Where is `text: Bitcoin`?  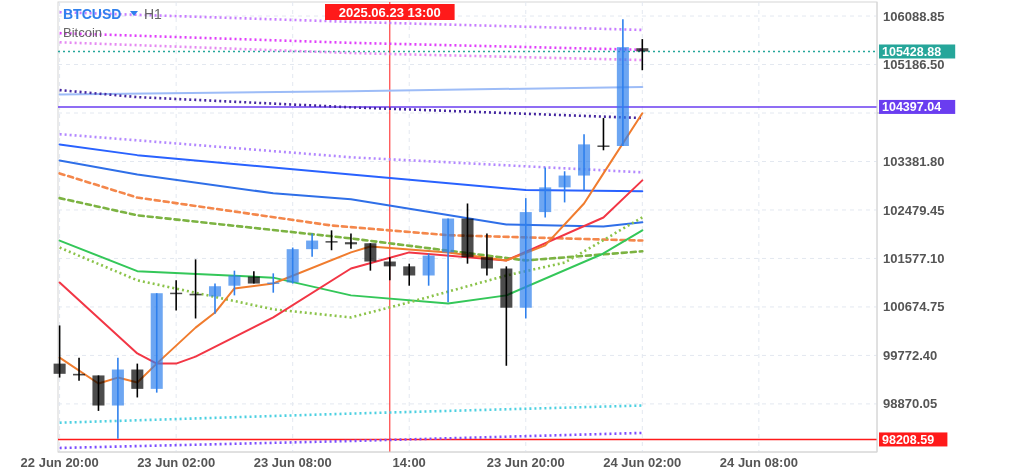
text: Bitcoin is located at coordinates (83, 32).